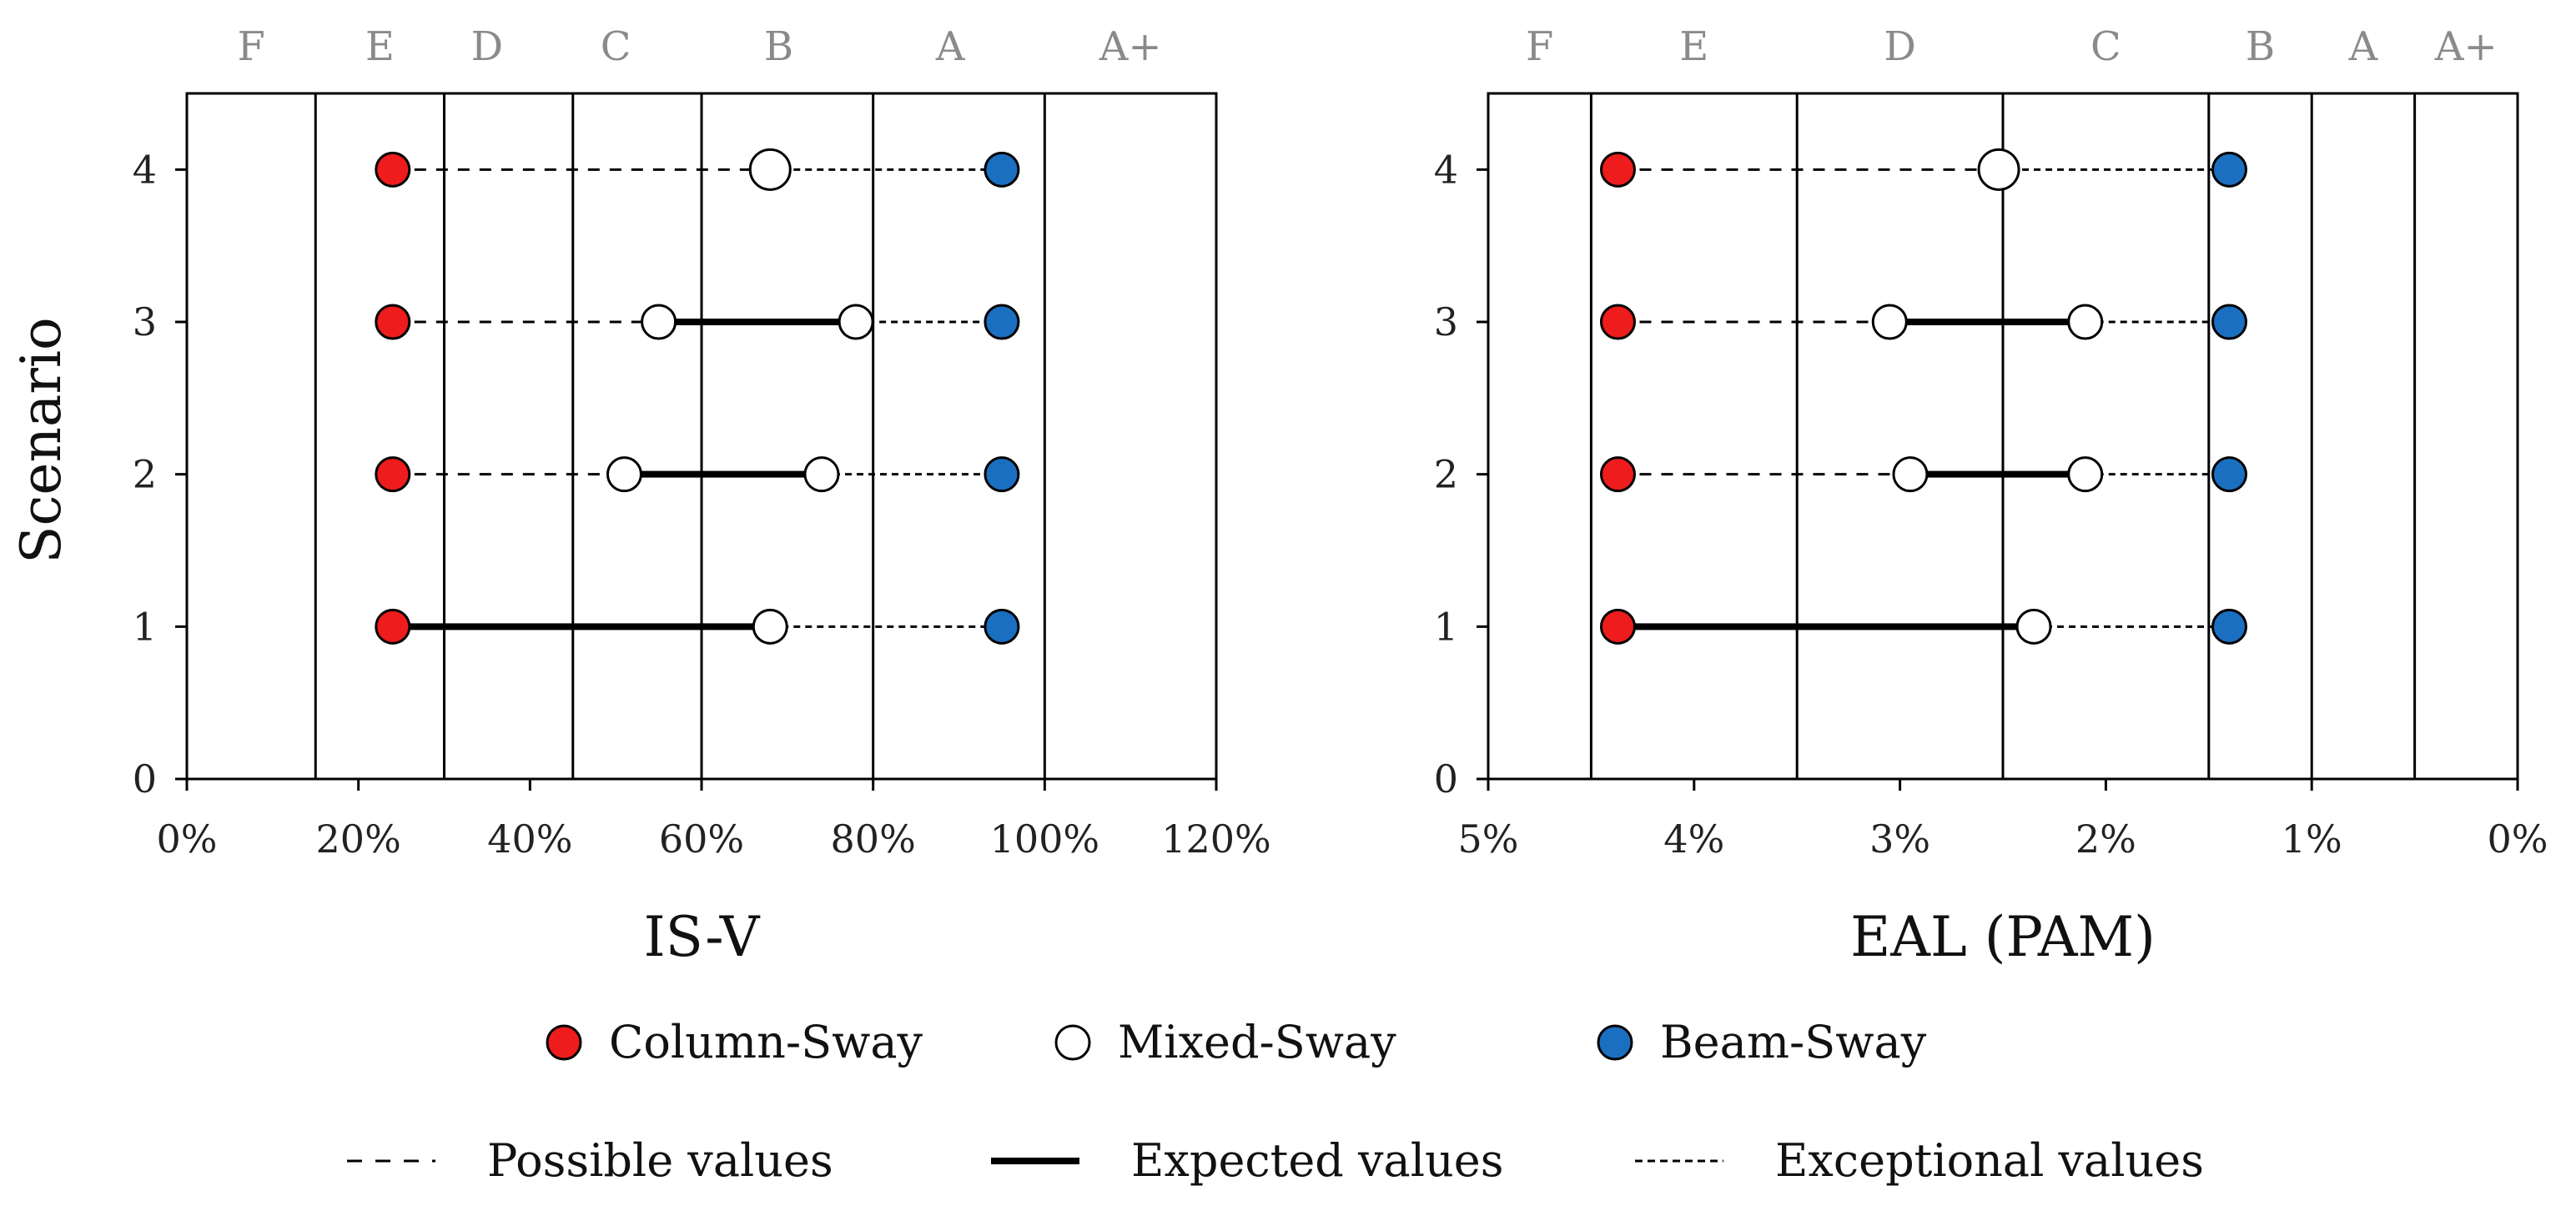 This screenshot has height=1211, width=2576. Describe the element at coordinates (358, 839) in the screenshot. I see `x-tick-label: 20%` at that location.